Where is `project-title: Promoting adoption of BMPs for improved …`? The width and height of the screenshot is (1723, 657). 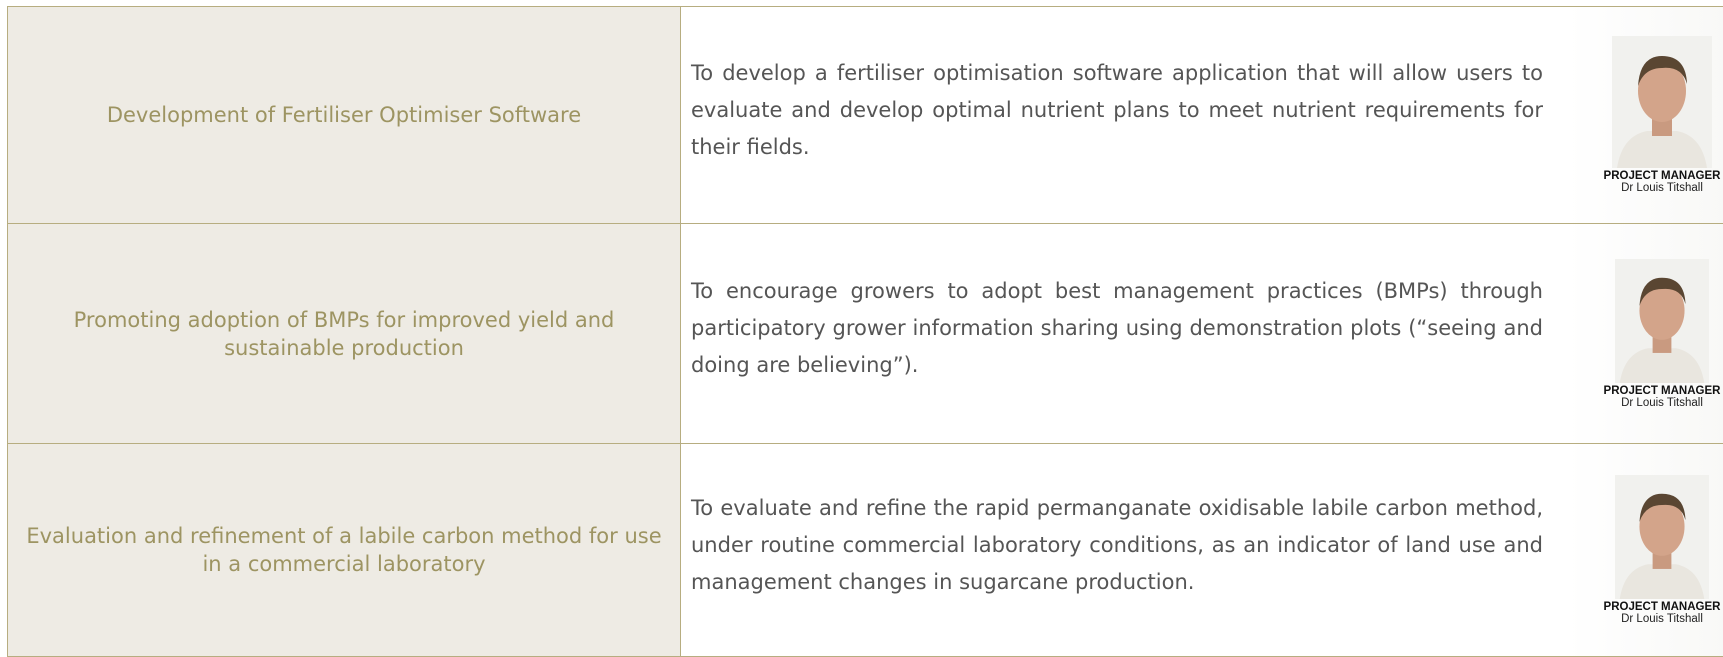
project-title: Promoting adoption of BMPs for improved … is located at coordinates (344, 333).